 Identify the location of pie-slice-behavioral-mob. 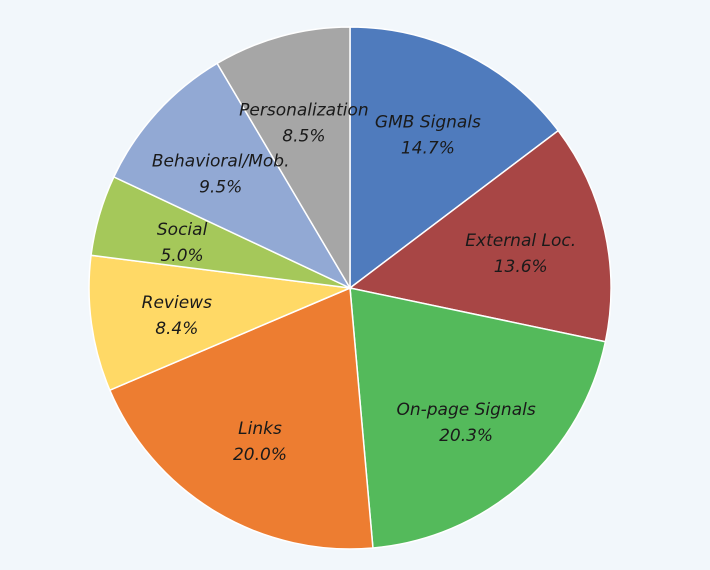
(232, 176).